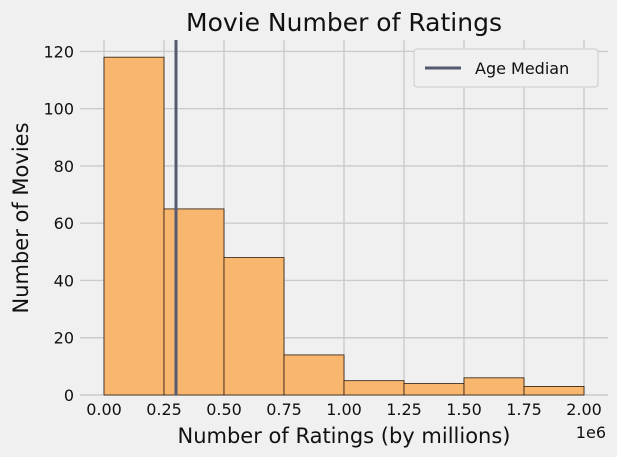 Image resolution: width=617 pixels, height=457 pixels. Describe the element at coordinates (584, 409) in the screenshot. I see `x-tick-label: 2.00` at that location.